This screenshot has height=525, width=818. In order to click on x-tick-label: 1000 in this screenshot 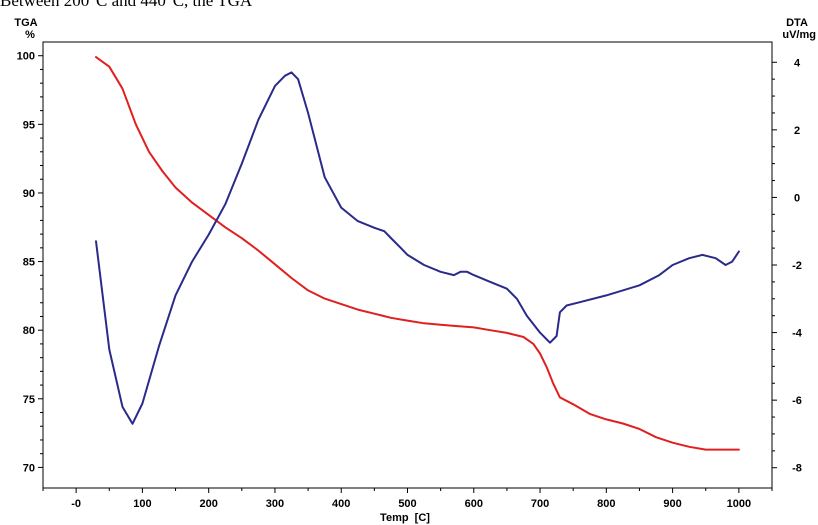, I will do `click(739, 504)`.